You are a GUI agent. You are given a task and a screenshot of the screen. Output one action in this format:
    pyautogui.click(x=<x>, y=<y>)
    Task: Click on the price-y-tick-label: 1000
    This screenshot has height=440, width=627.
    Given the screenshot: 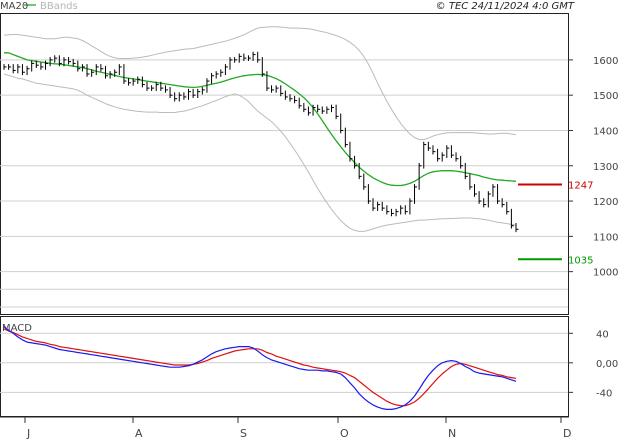 What is the action you would take?
    pyautogui.click(x=605, y=273)
    